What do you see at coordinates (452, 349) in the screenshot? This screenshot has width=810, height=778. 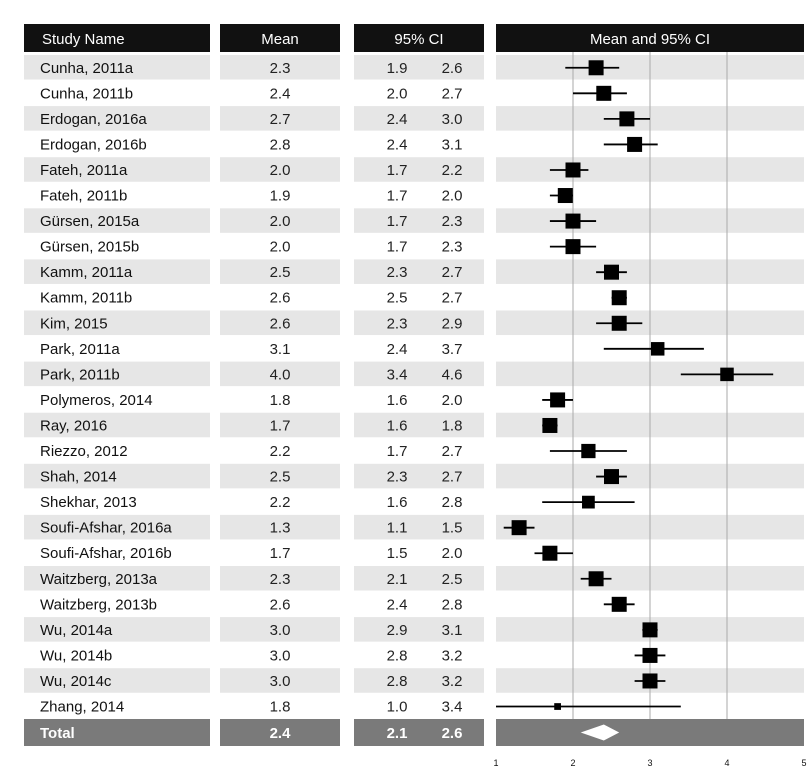 I see `ci-high-value: 3.7` at bounding box center [452, 349].